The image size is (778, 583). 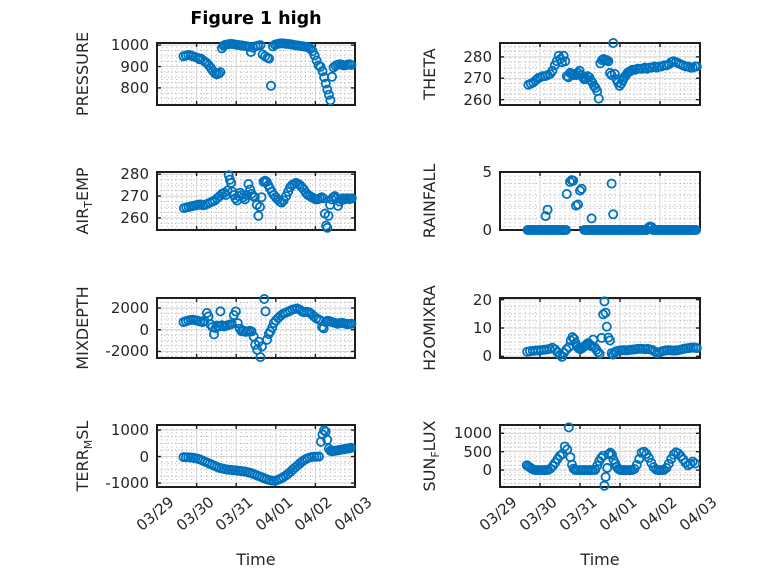 I want to click on ylabel-subscript: F, so click(x=435, y=454).